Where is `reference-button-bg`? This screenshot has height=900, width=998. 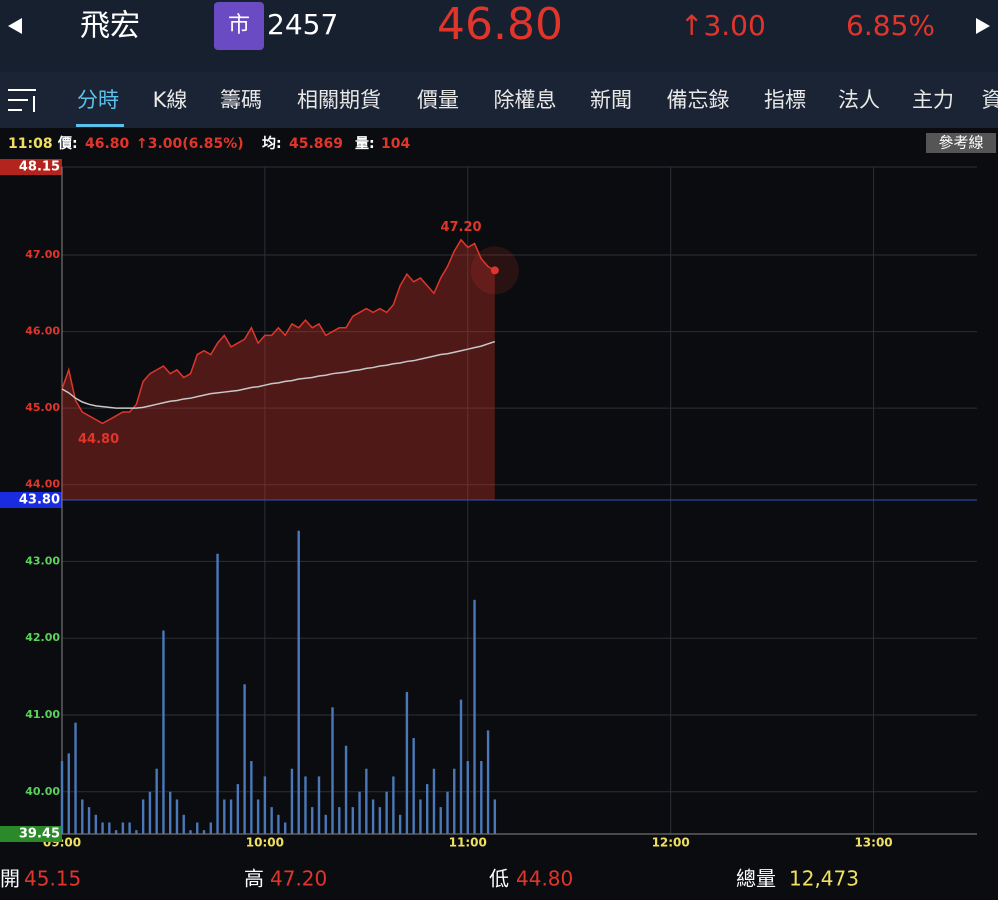
reference-button-bg is located at coordinates (961, 143).